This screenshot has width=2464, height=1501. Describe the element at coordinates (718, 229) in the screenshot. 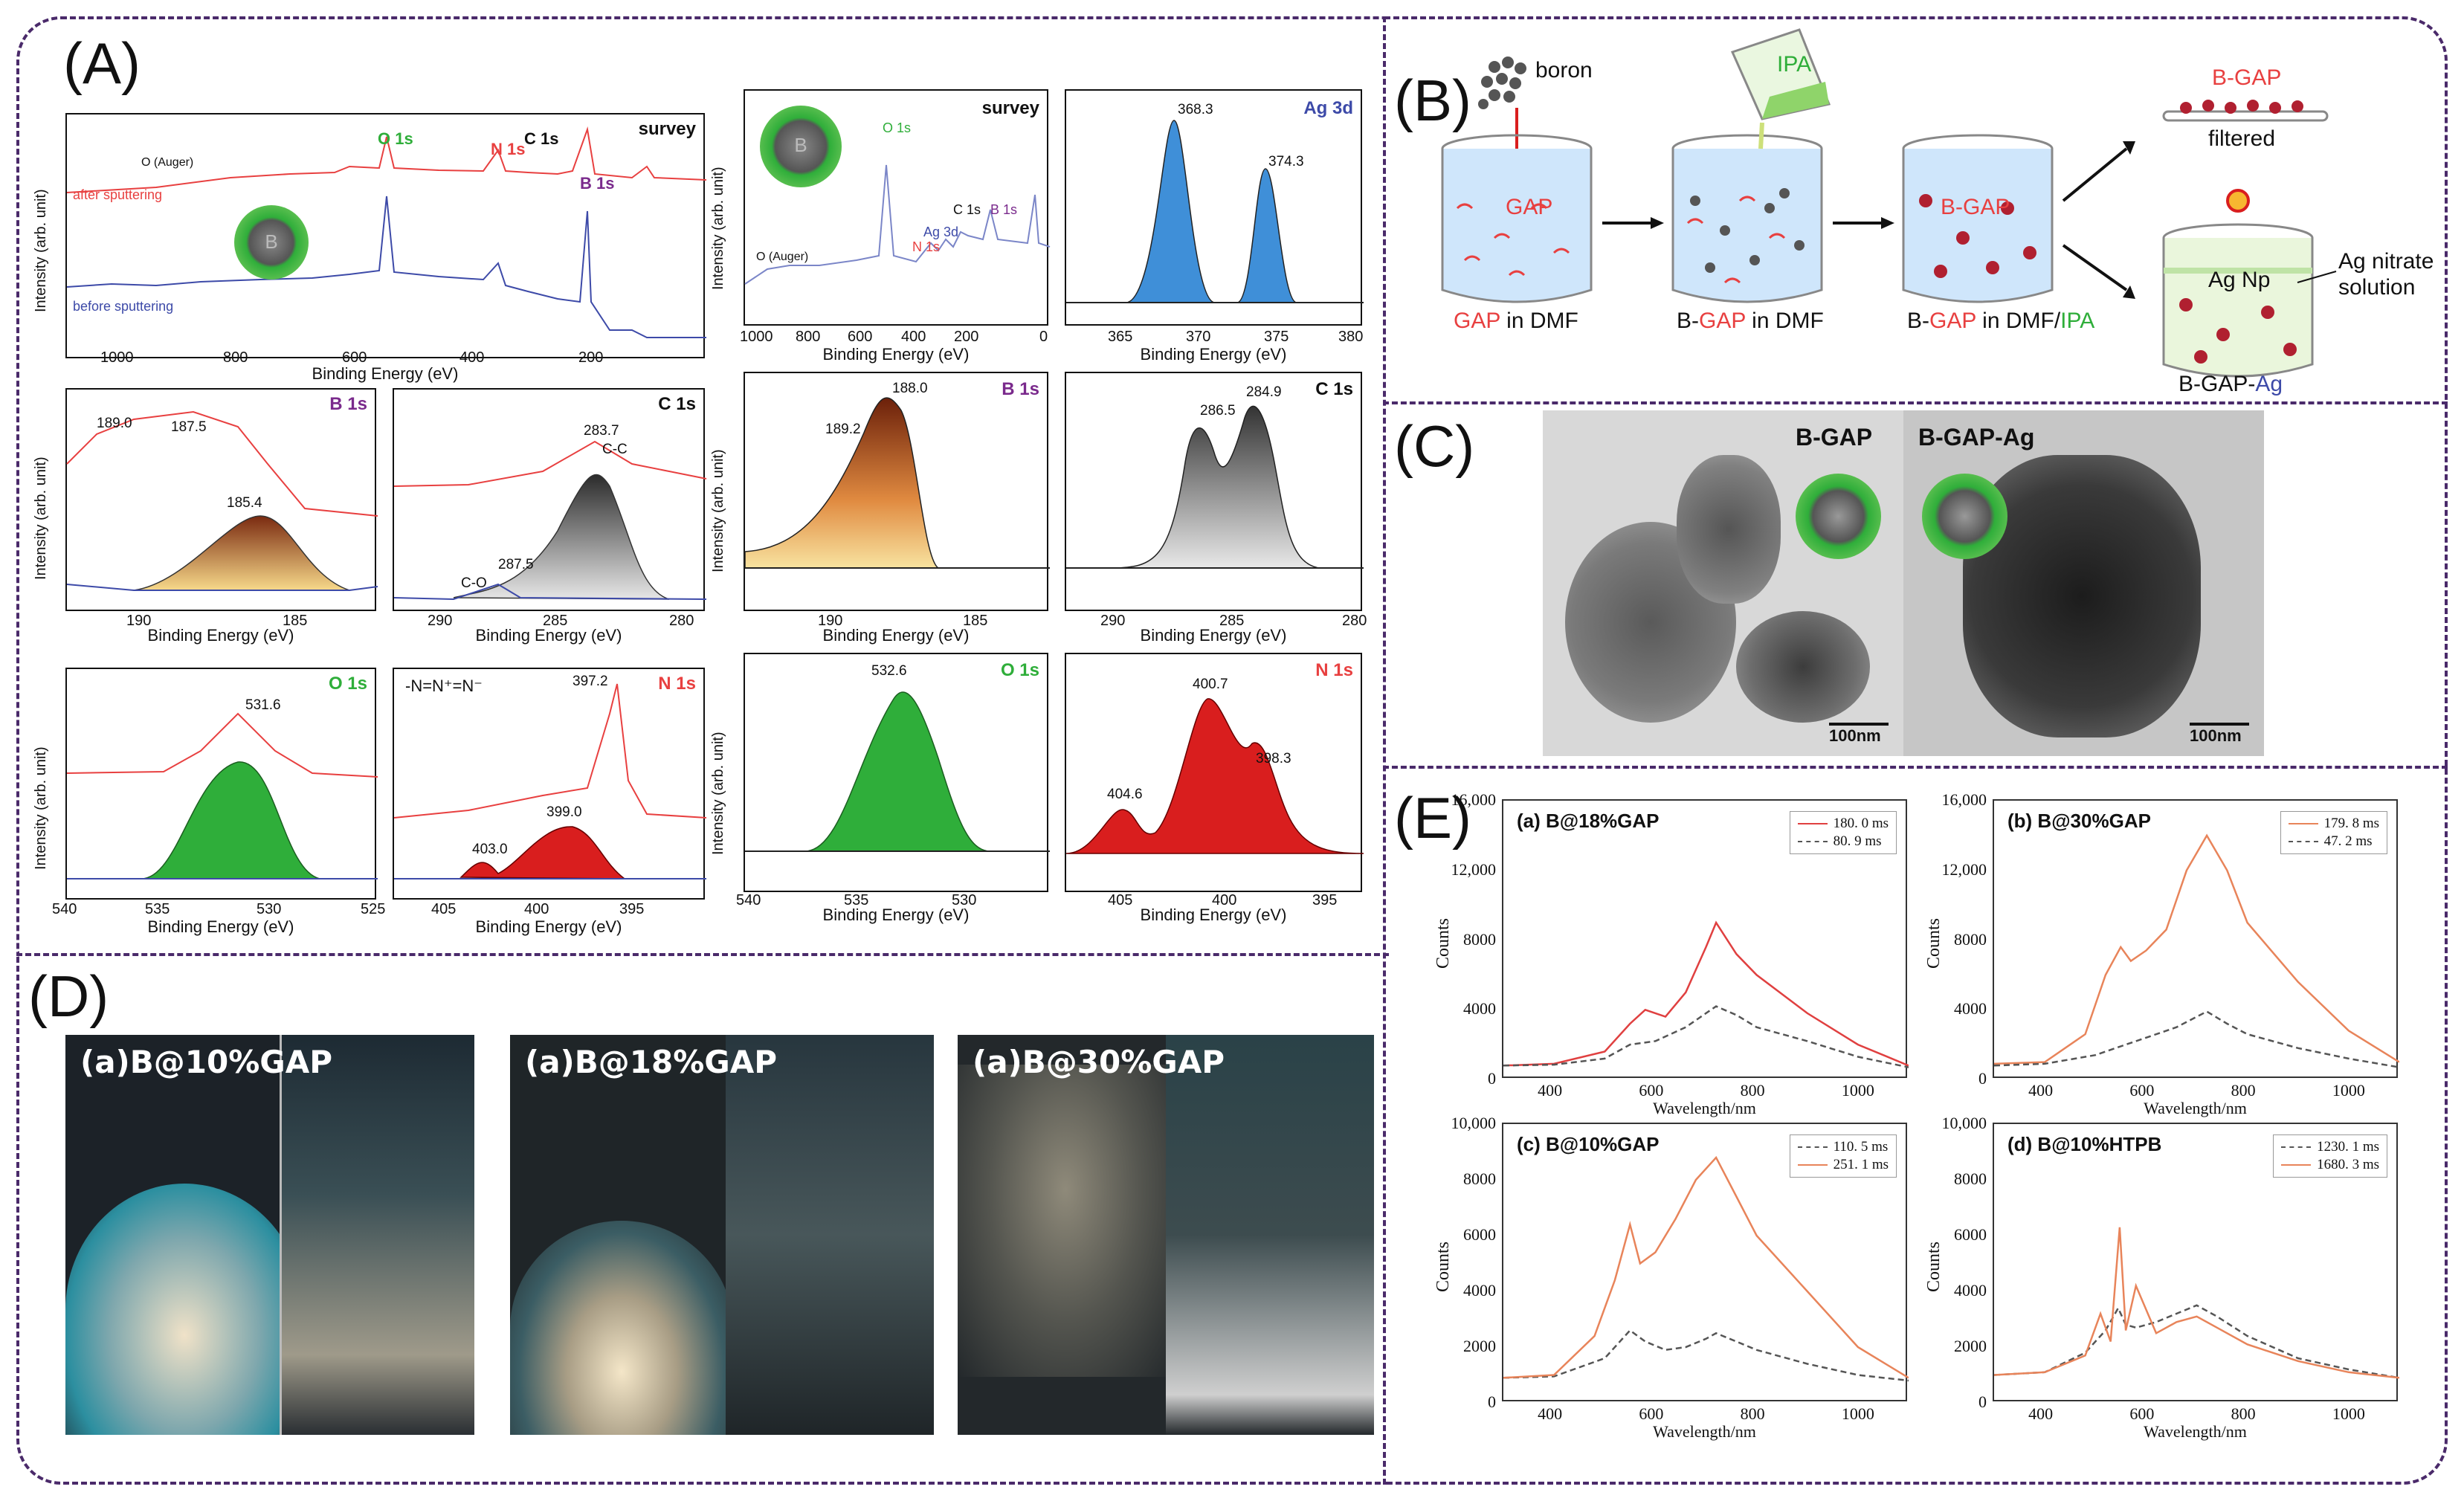

I see `survey2-ylabel: Intensity (arb. unit)` at that location.